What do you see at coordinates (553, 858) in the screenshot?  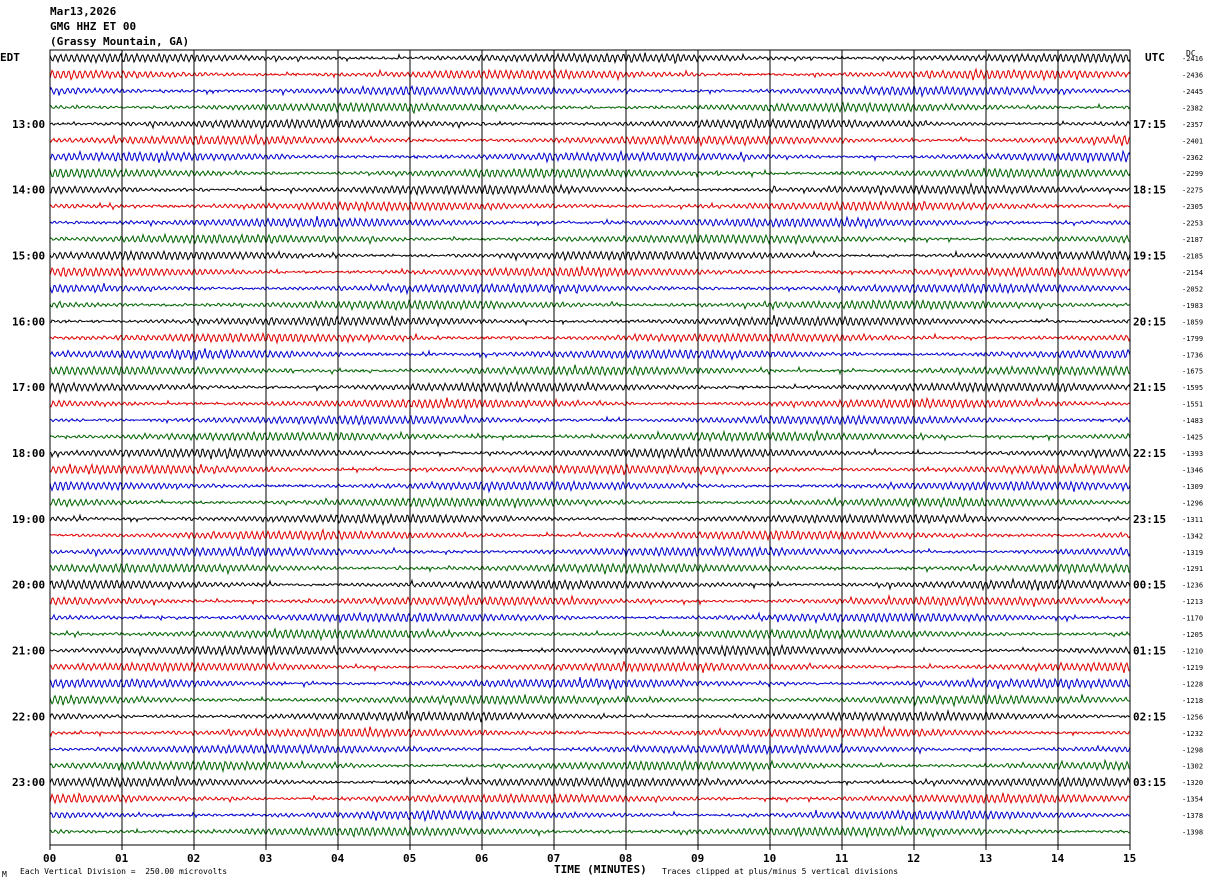 I see `x-tick-label: 07` at bounding box center [553, 858].